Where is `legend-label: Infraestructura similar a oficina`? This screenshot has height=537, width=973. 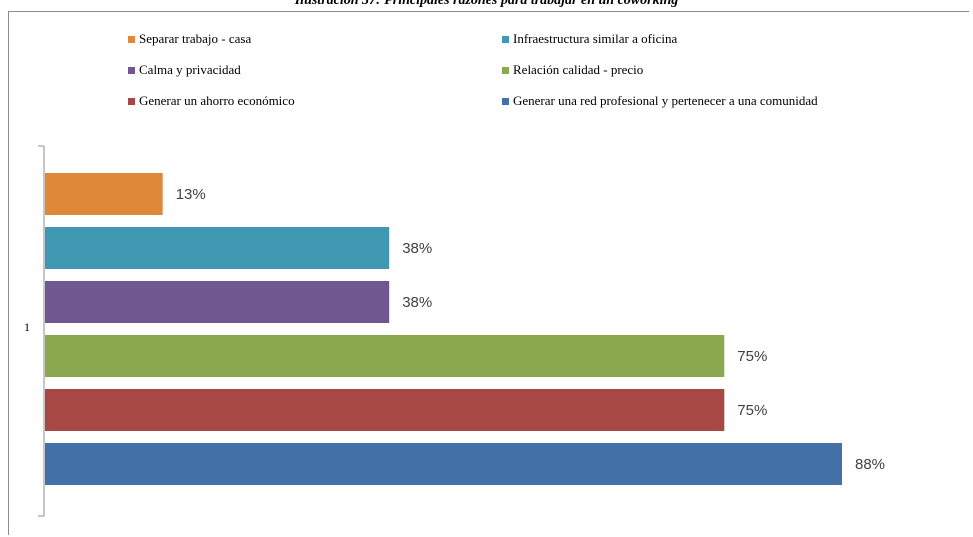 legend-label: Infraestructura similar a oficina is located at coordinates (595, 38).